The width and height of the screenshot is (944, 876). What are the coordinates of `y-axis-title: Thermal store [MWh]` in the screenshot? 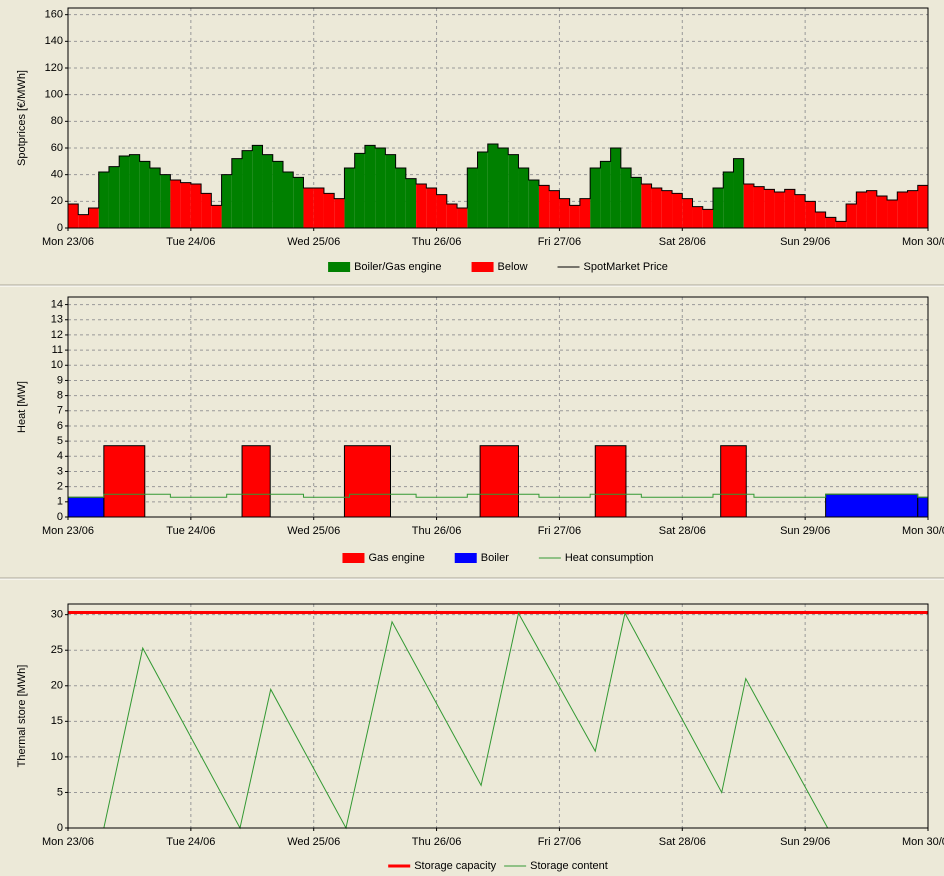 It's located at (22, 716).